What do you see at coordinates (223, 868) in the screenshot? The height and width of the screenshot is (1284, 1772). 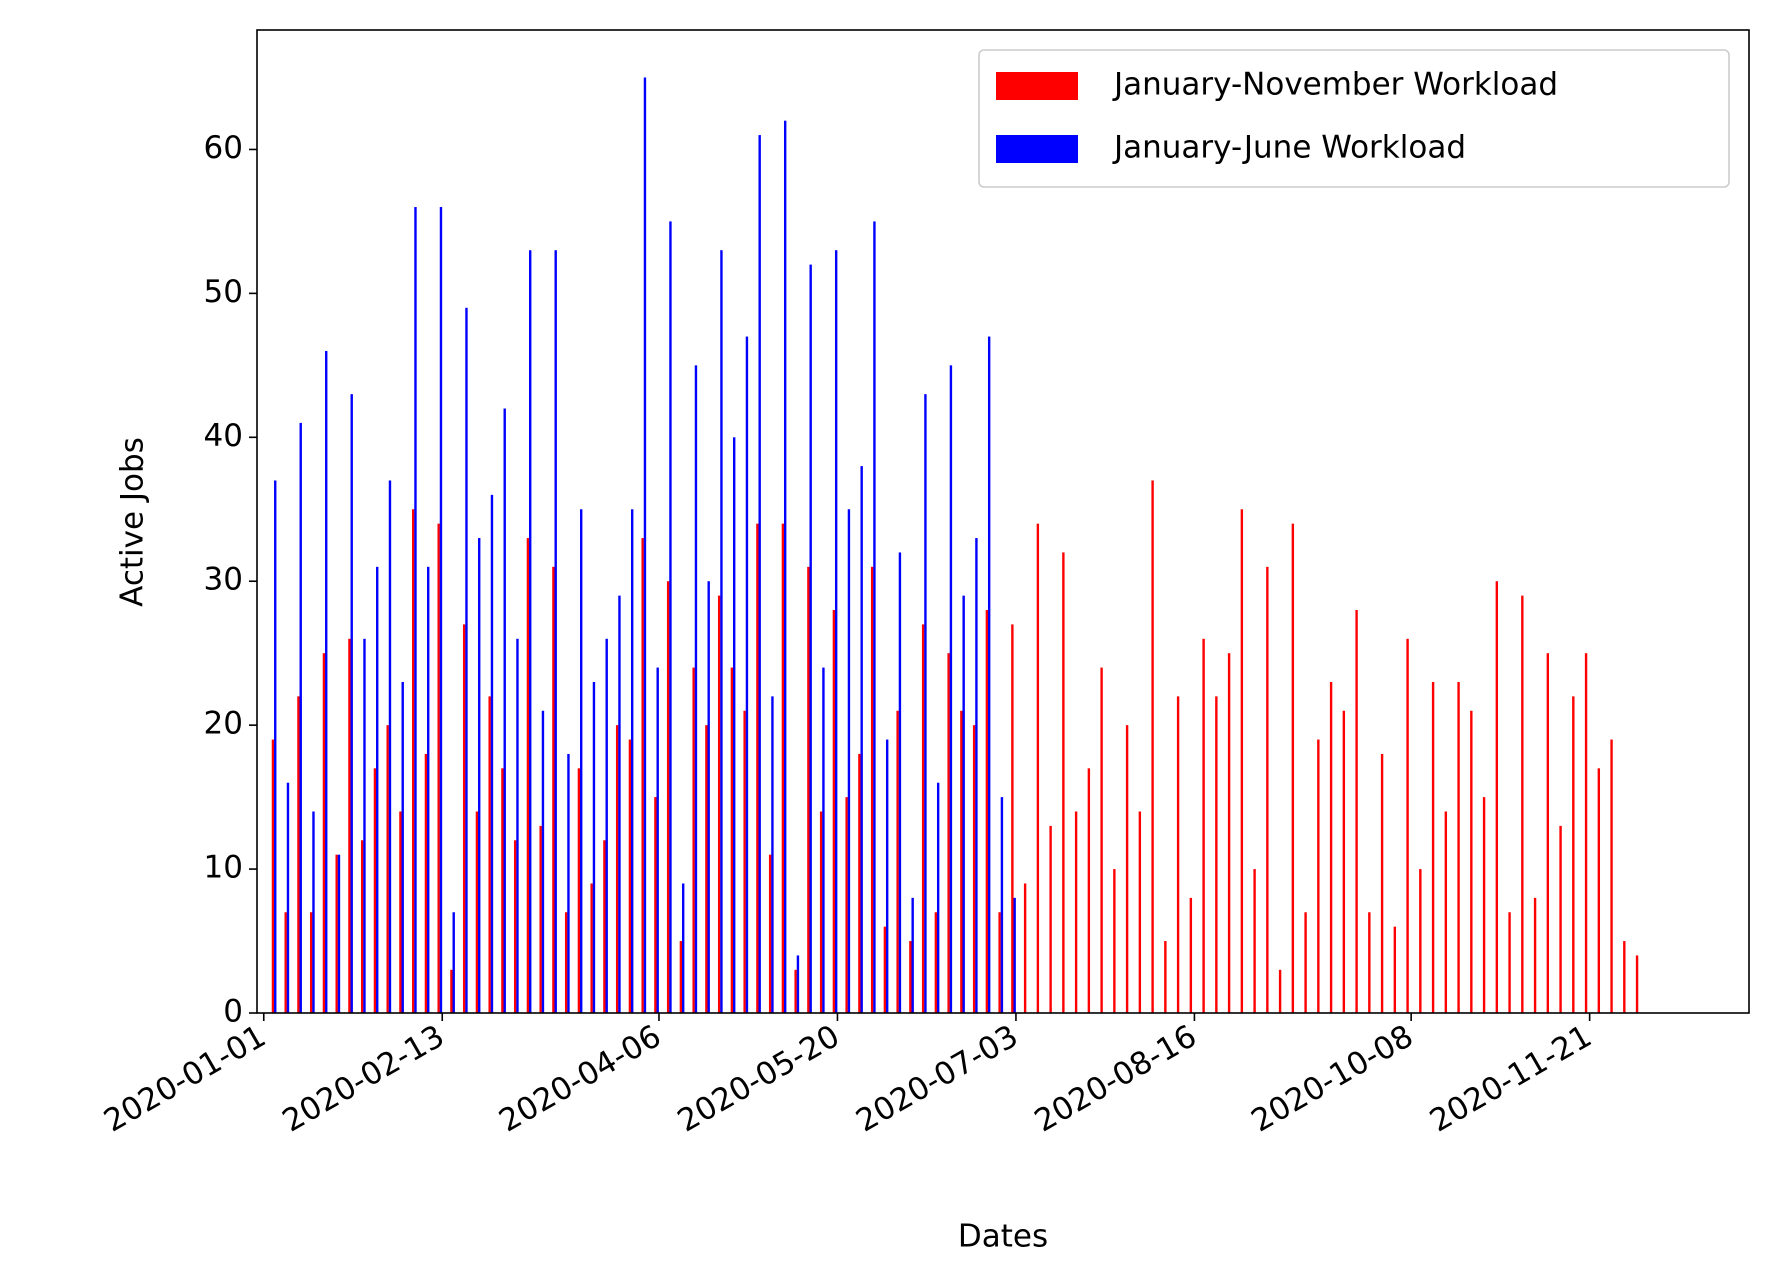 I see `y-tick-label: 10` at bounding box center [223, 868].